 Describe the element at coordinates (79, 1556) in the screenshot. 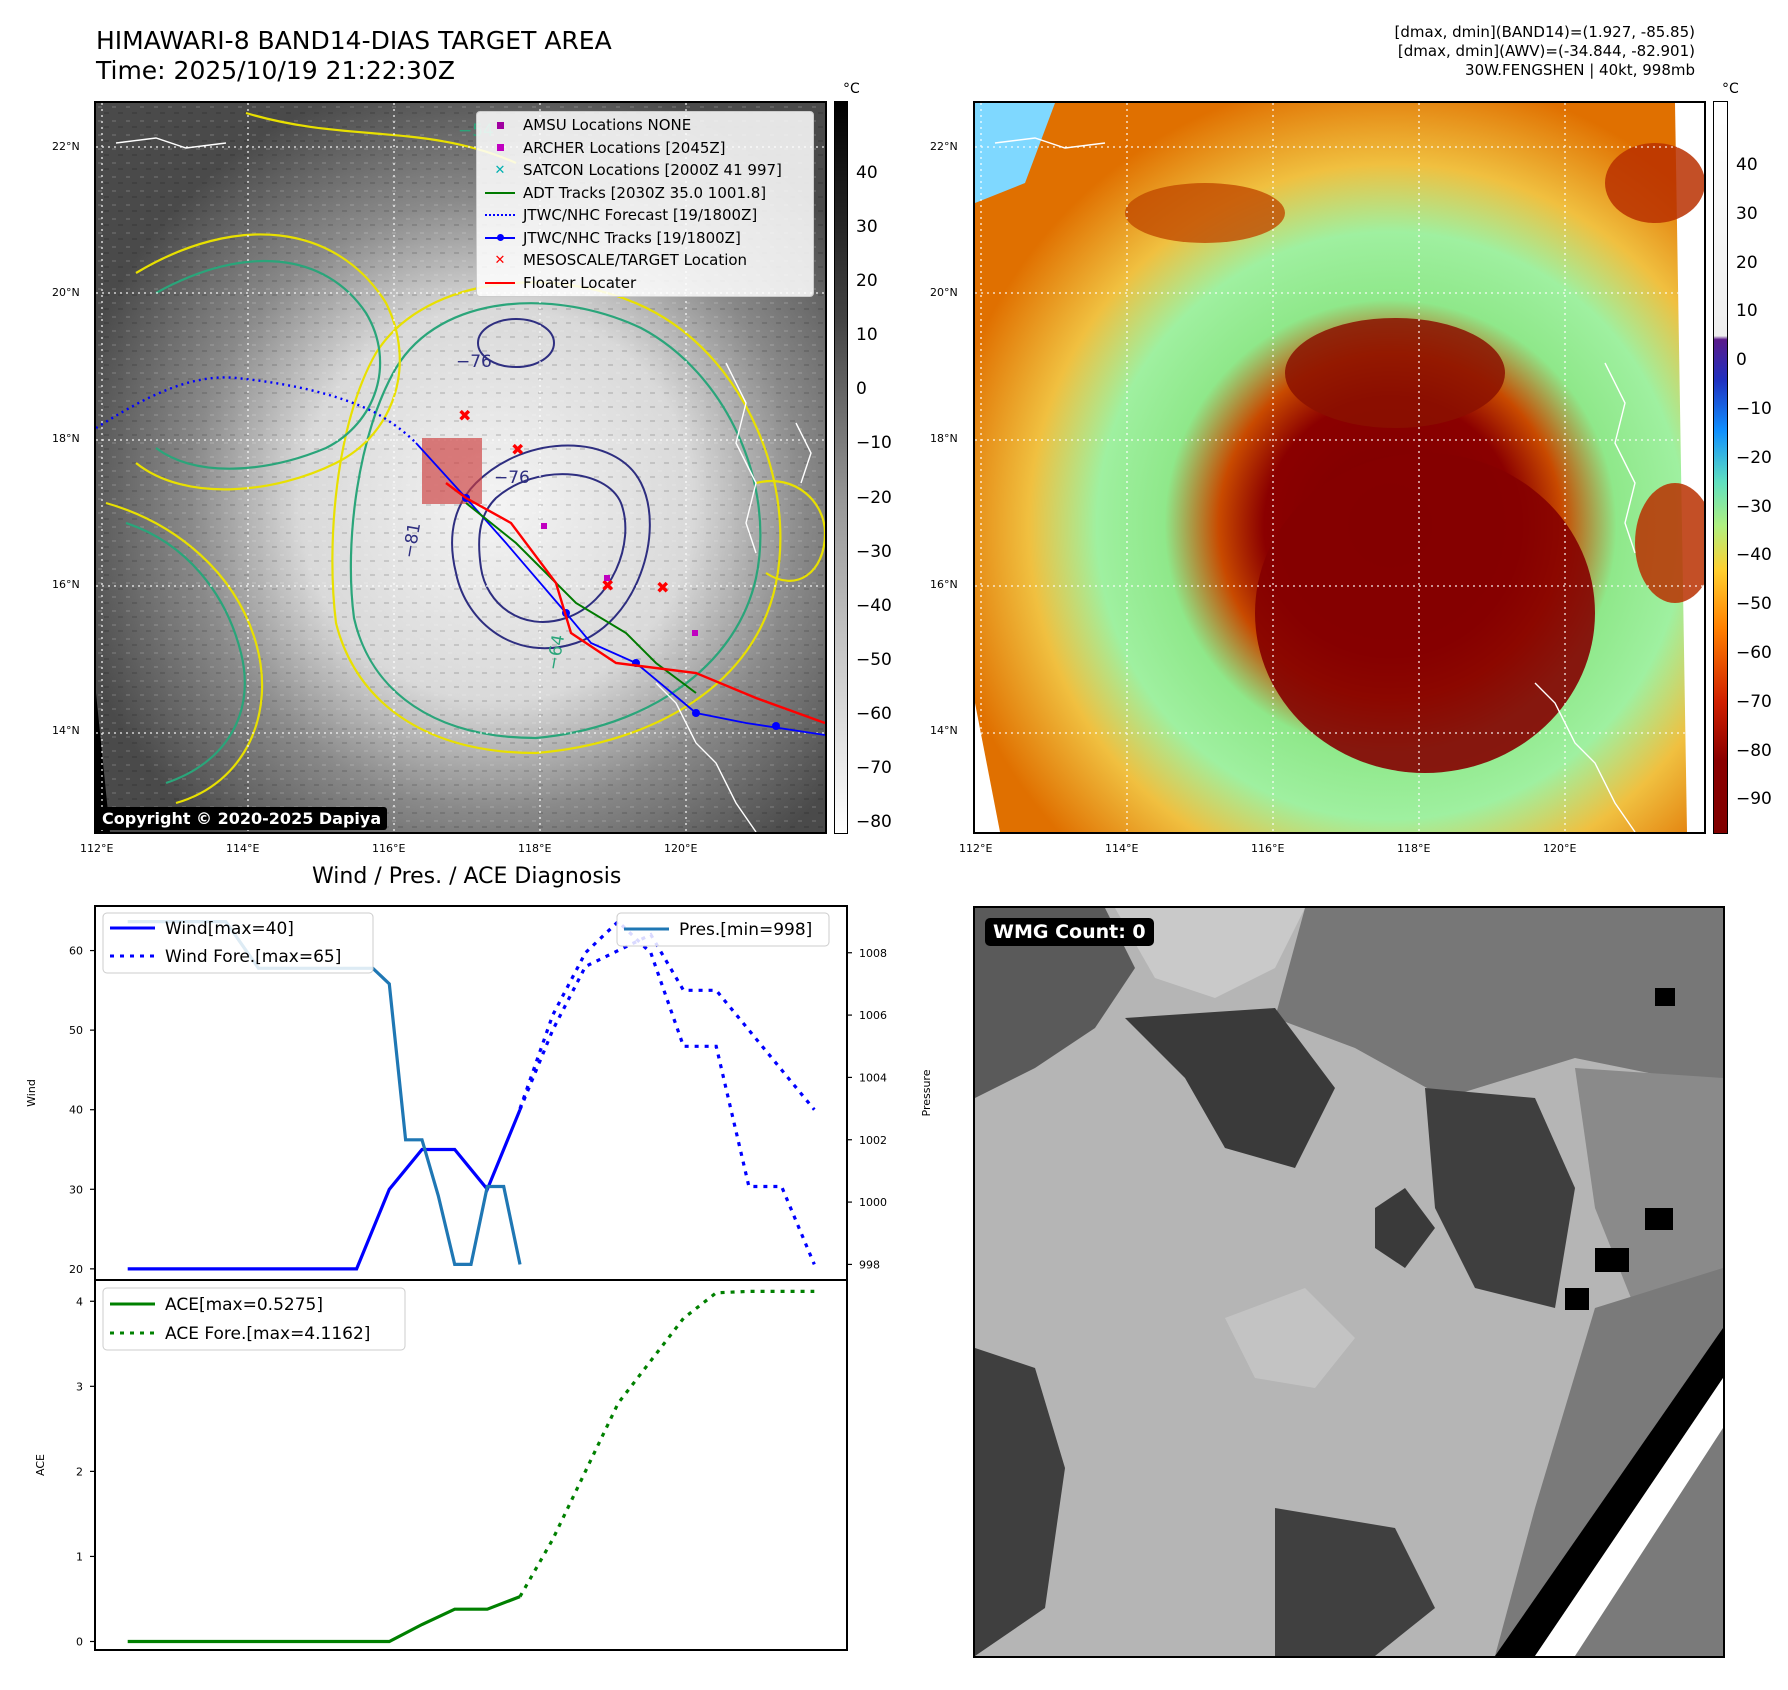

I see `ace-tick-label: 1` at that location.